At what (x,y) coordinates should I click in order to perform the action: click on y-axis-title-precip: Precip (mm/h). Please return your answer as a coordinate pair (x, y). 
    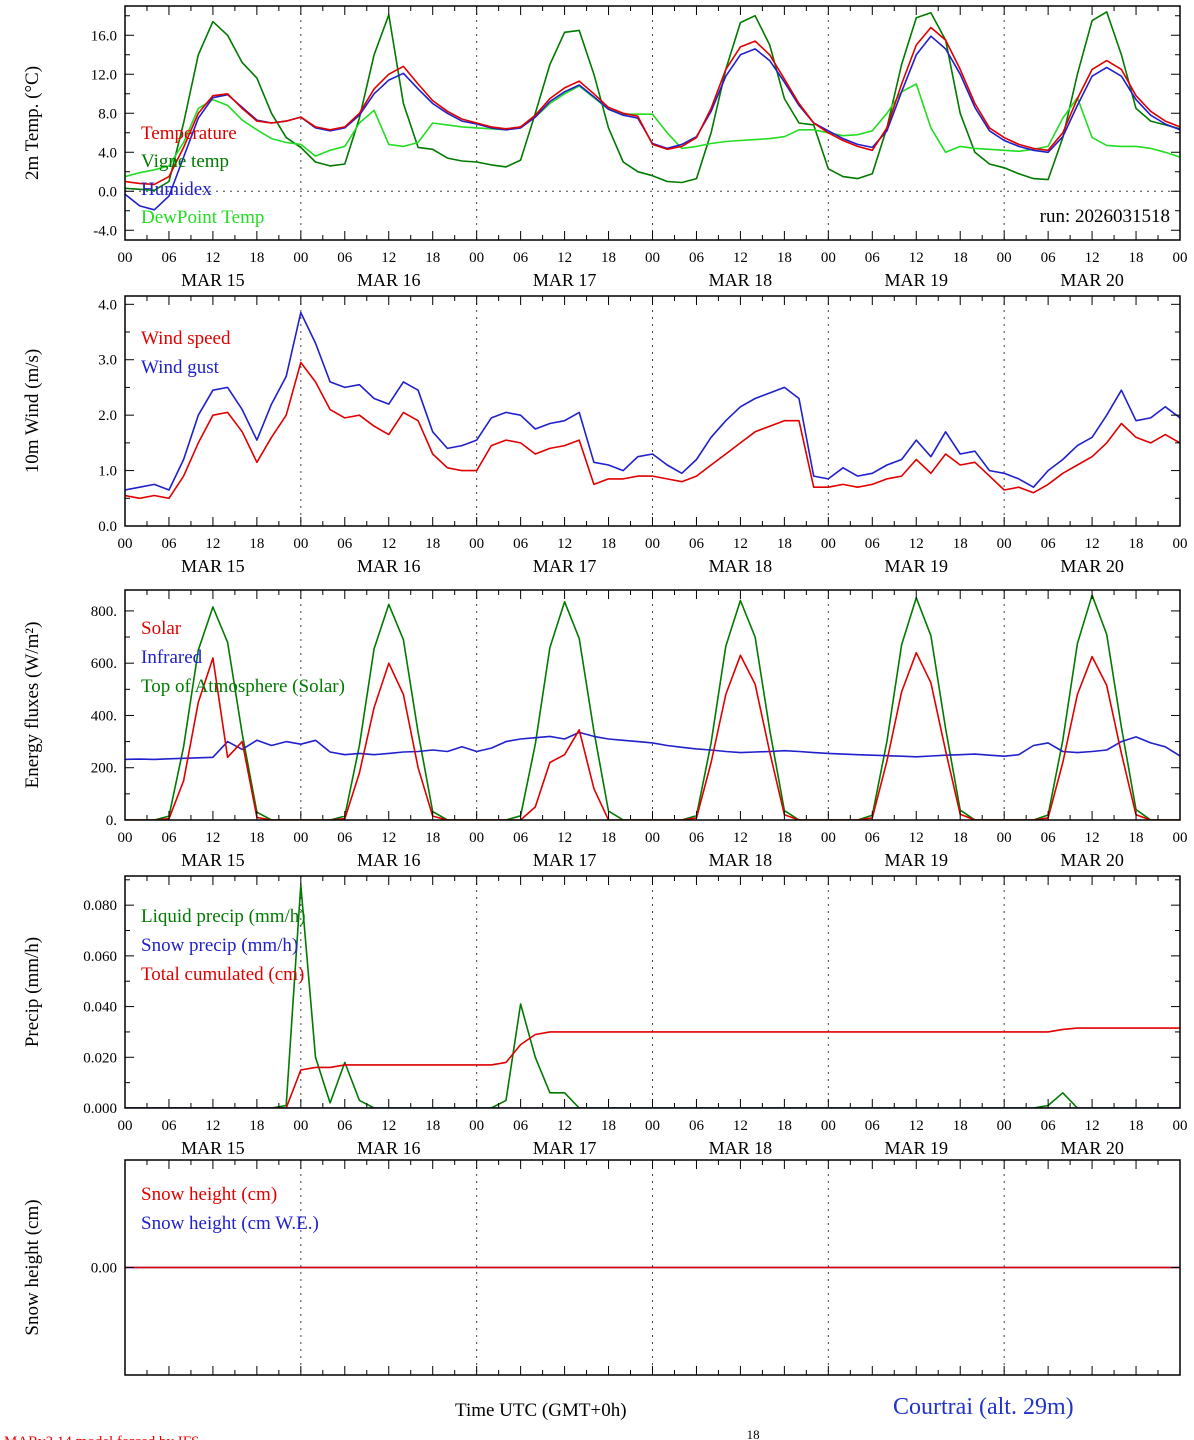
    Looking at the image, I should click on (32, 992).